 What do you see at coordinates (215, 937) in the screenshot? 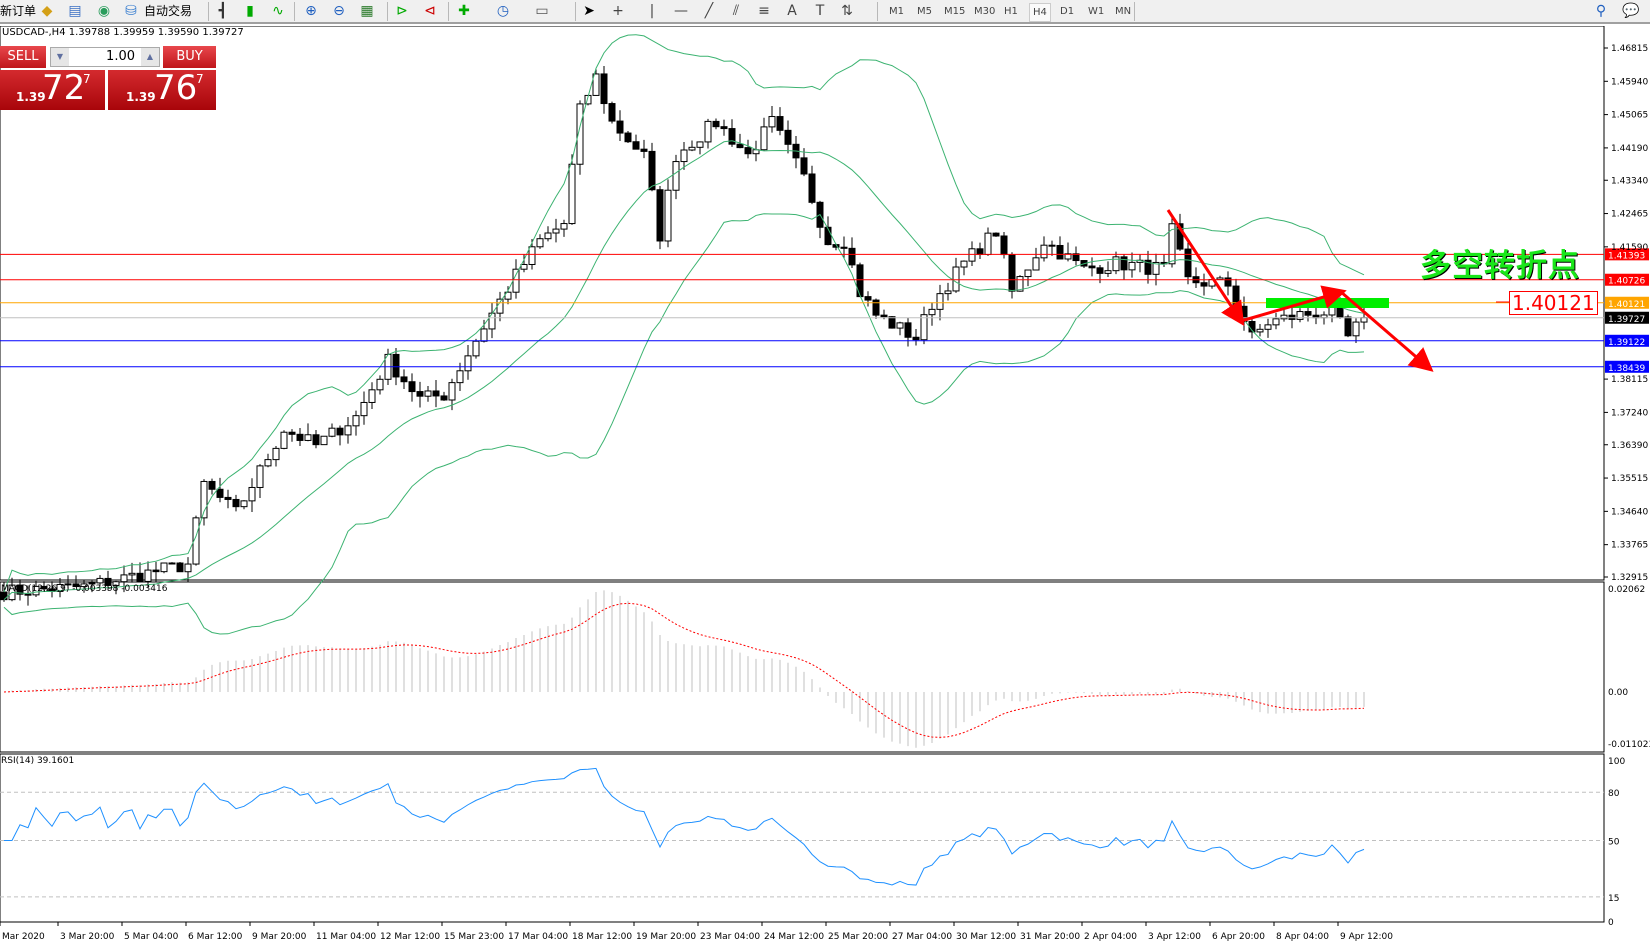
I see `time-axis-label: 6 Mar 12:00` at bounding box center [215, 937].